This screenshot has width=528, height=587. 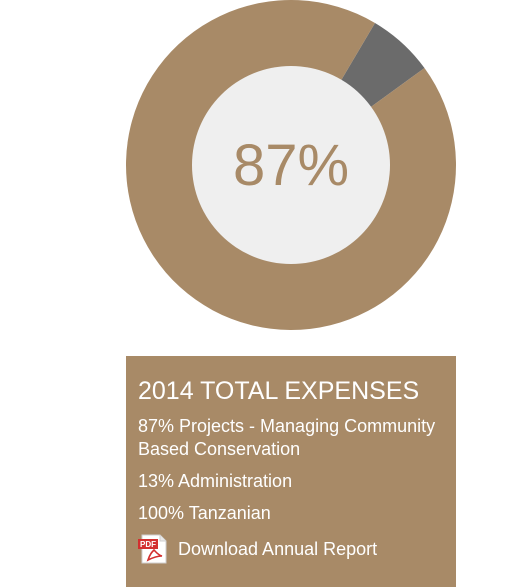 I want to click on download-annual-report-link: PDF Download Annual Report, so click(x=291, y=549).